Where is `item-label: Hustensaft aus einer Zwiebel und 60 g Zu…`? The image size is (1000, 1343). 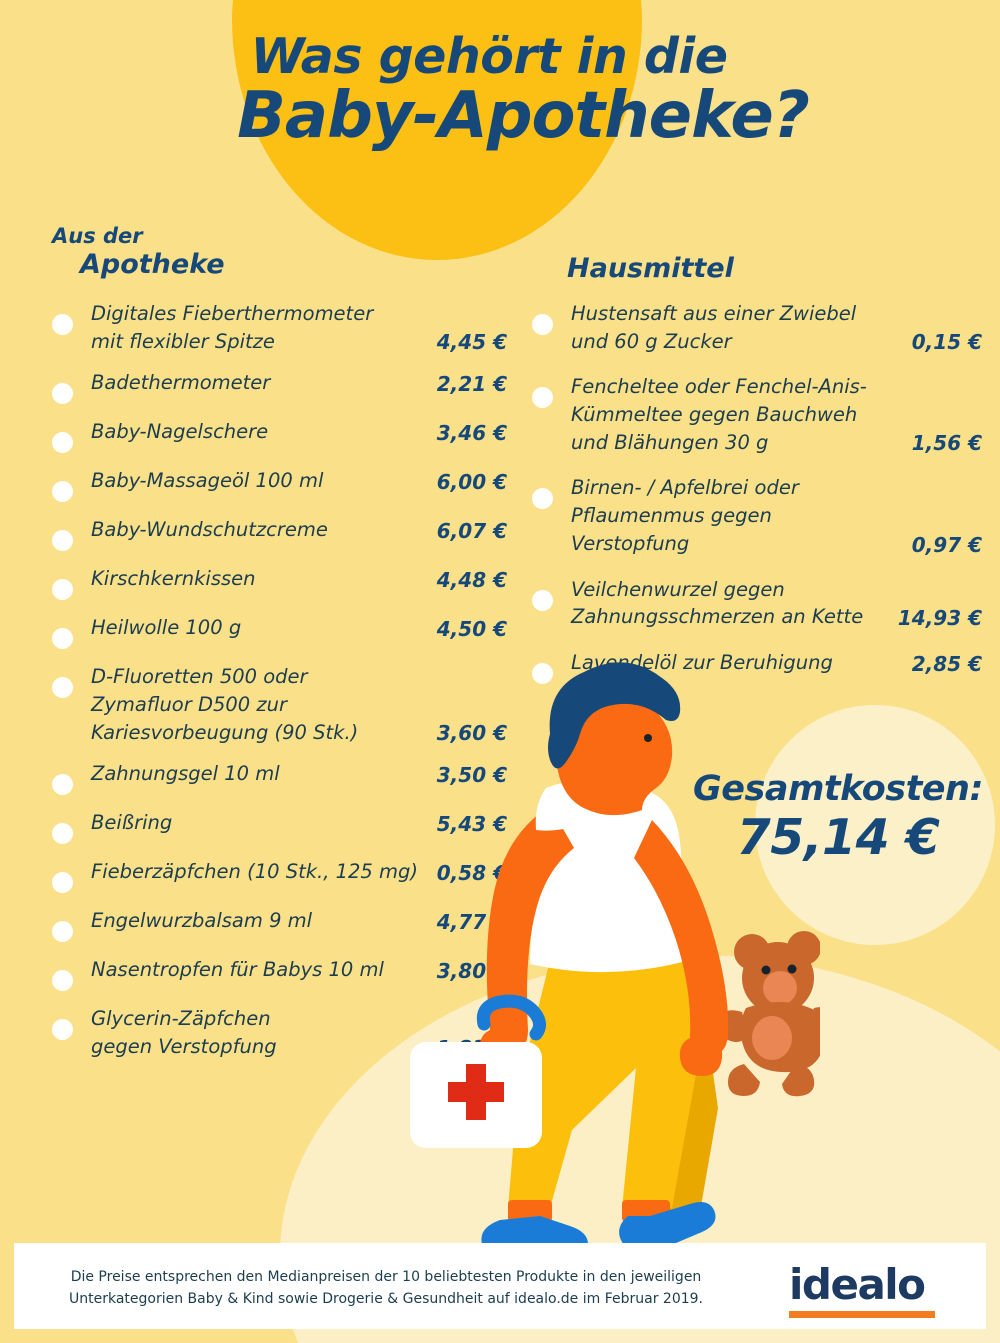
item-label: Hustensaft aus einer Zwiebel und 60 g Zu… is located at coordinates (714, 327).